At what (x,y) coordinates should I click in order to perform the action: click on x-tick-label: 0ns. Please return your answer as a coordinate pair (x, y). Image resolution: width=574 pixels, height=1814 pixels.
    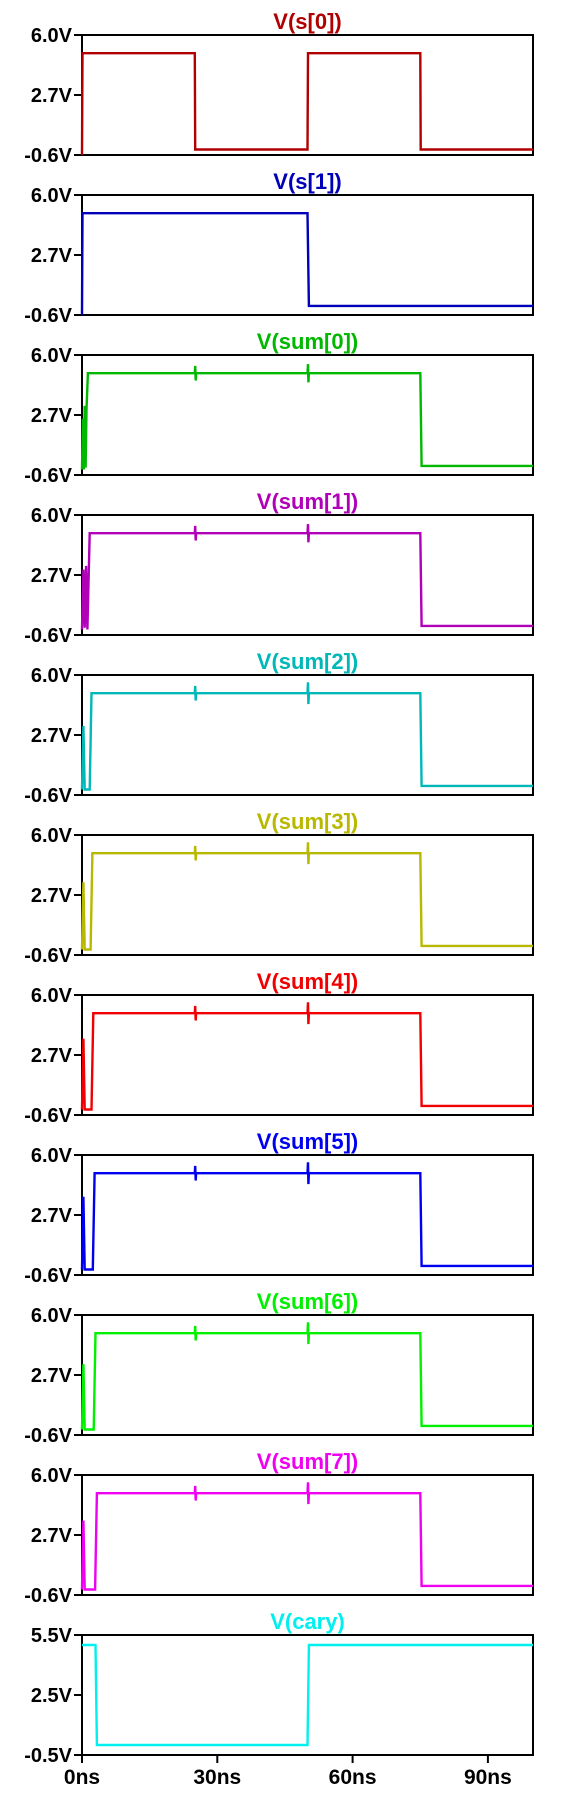
    Looking at the image, I should click on (82, 1777).